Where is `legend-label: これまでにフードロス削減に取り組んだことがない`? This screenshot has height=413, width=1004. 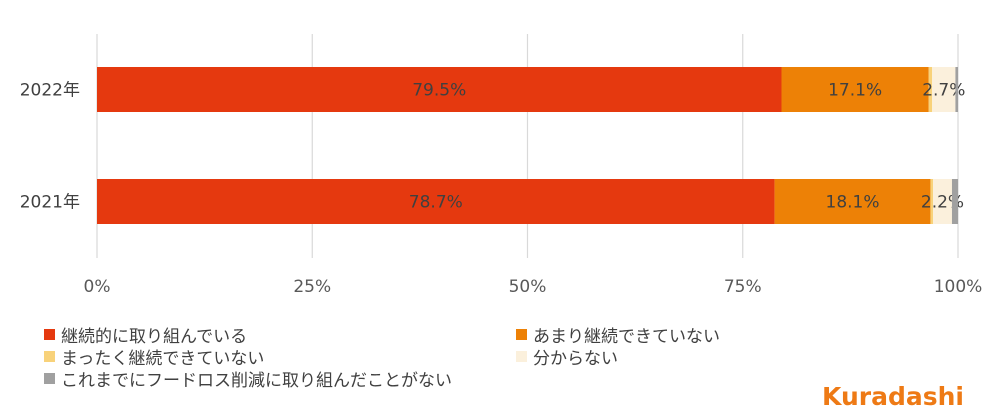 legend-label: これまでにフードロス削減に取り組んだことがない is located at coordinates (256, 381).